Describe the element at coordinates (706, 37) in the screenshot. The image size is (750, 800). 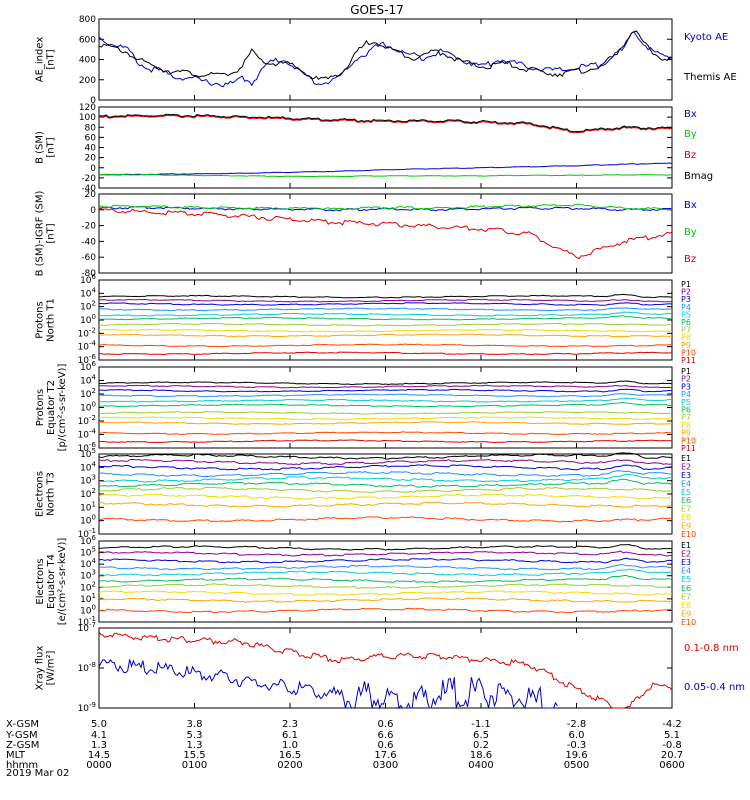
I see `legend-kyoto-ae: Kyoto AE` at that location.